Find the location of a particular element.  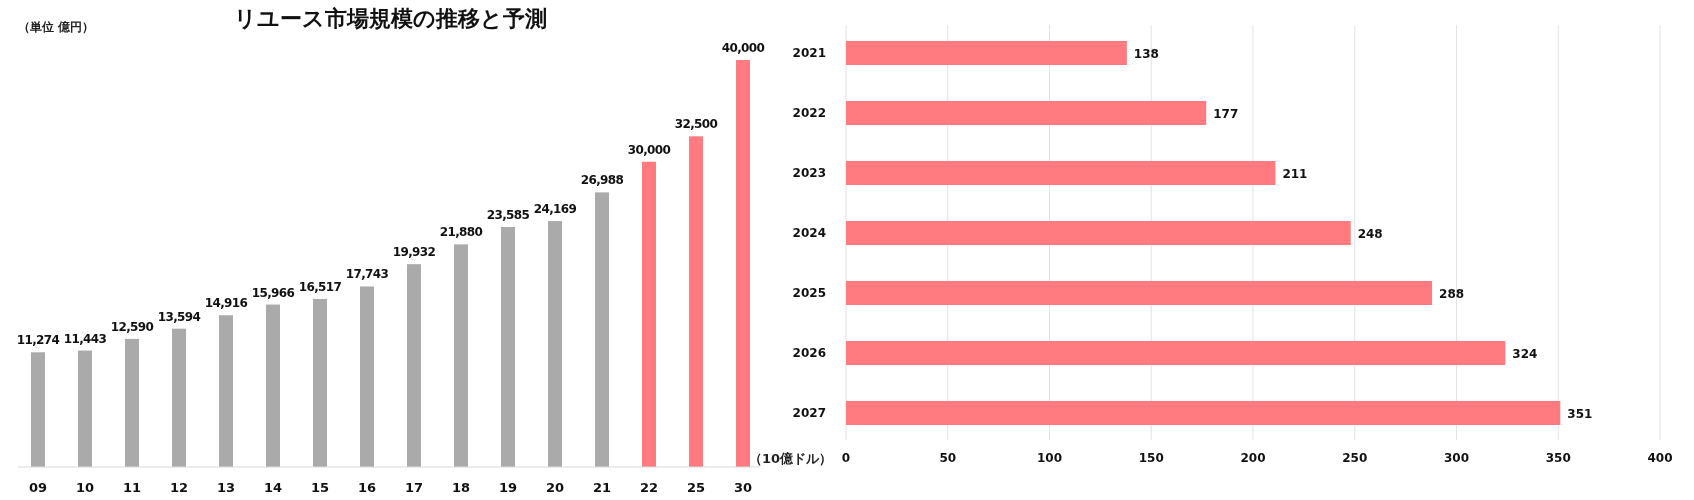

data-label: 12,590 is located at coordinates (132, 326).